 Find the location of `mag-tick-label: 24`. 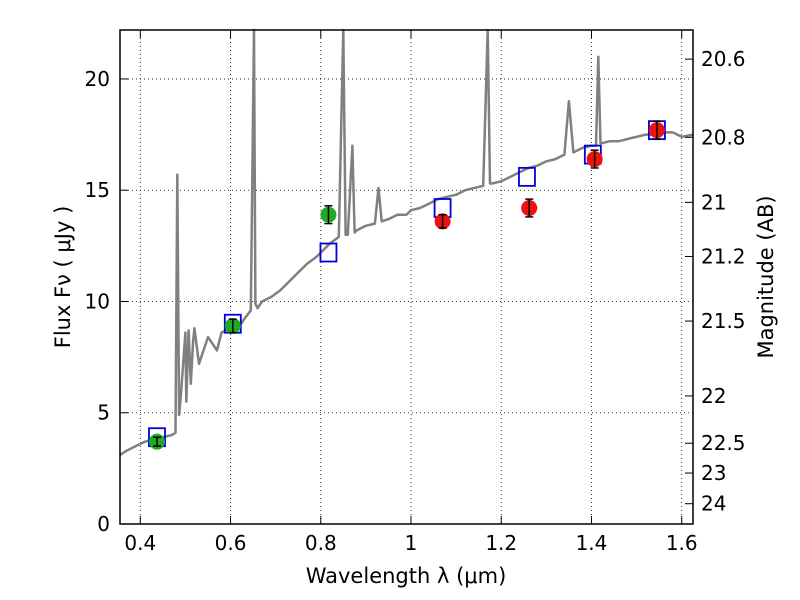

mag-tick-label: 24 is located at coordinates (713, 504).